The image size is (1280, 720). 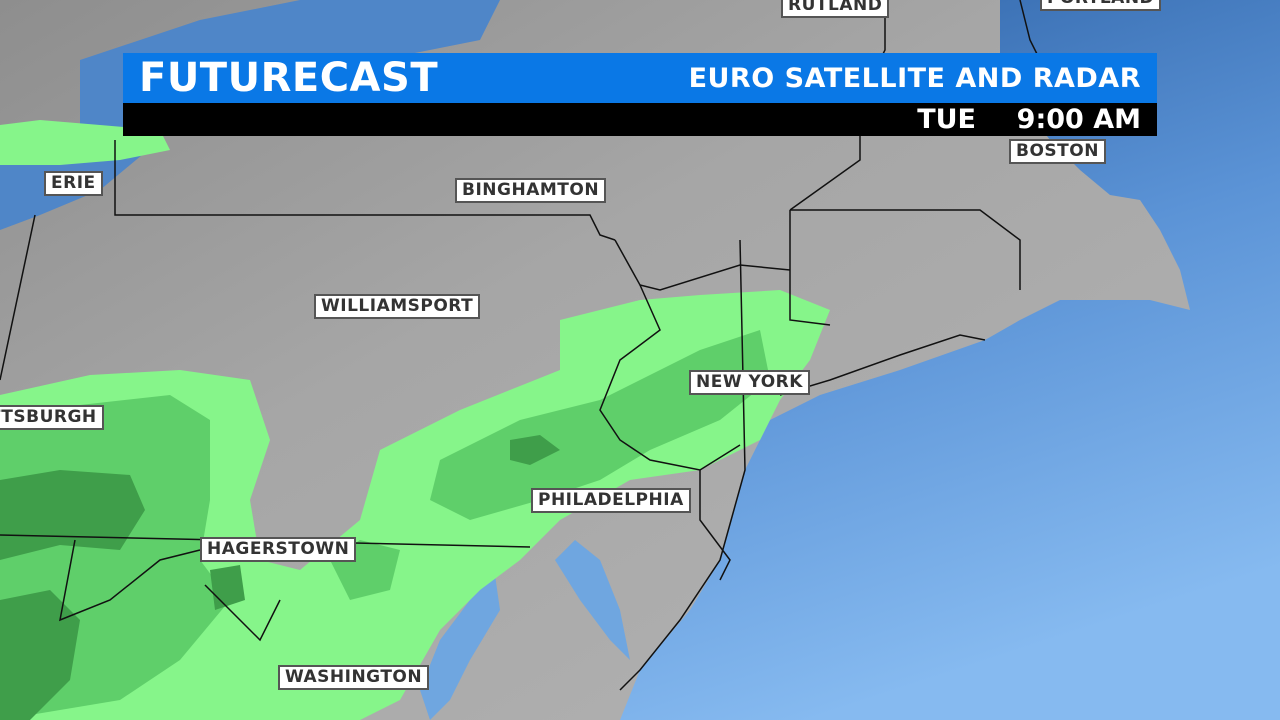 What do you see at coordinates (73, 183) in the screenshot?
I see `city-label-erie: ERIE` at bounding box center [73, 183].